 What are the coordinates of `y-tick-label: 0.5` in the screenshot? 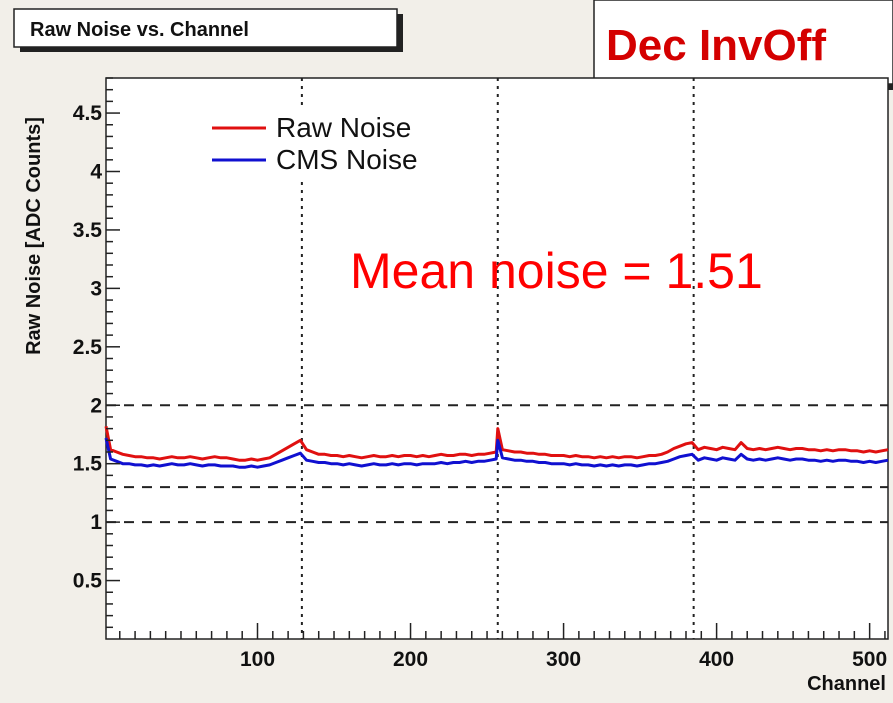 It's located at (88, 581).